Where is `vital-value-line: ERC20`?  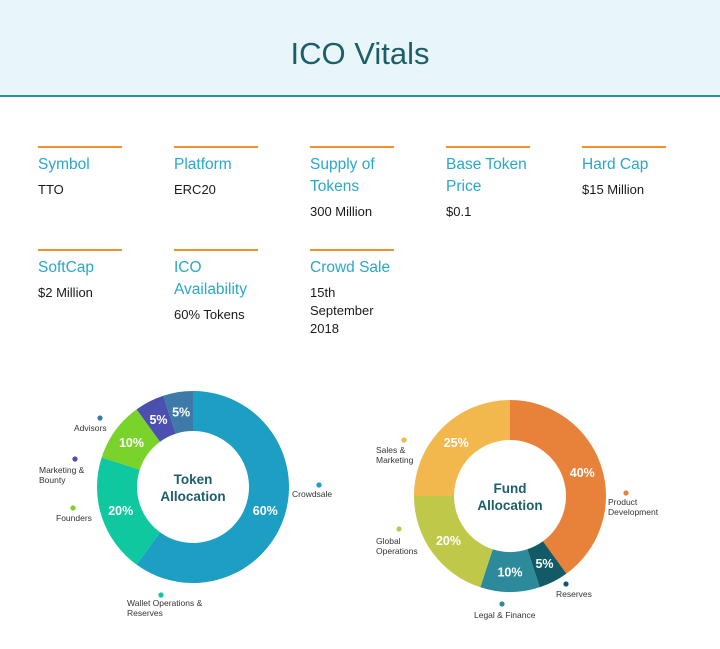
vital-value-line: ERC20 is located at coordinates (195, 189).